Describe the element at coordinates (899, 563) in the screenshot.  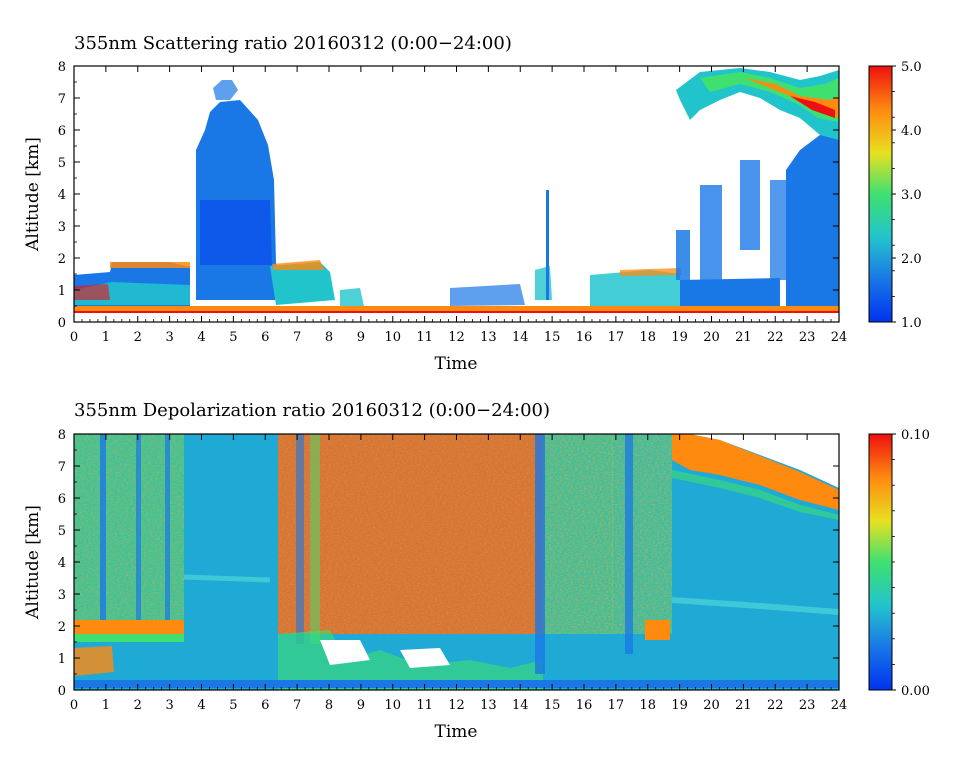
I see `colorbar: 0.00 0.10` at that location.